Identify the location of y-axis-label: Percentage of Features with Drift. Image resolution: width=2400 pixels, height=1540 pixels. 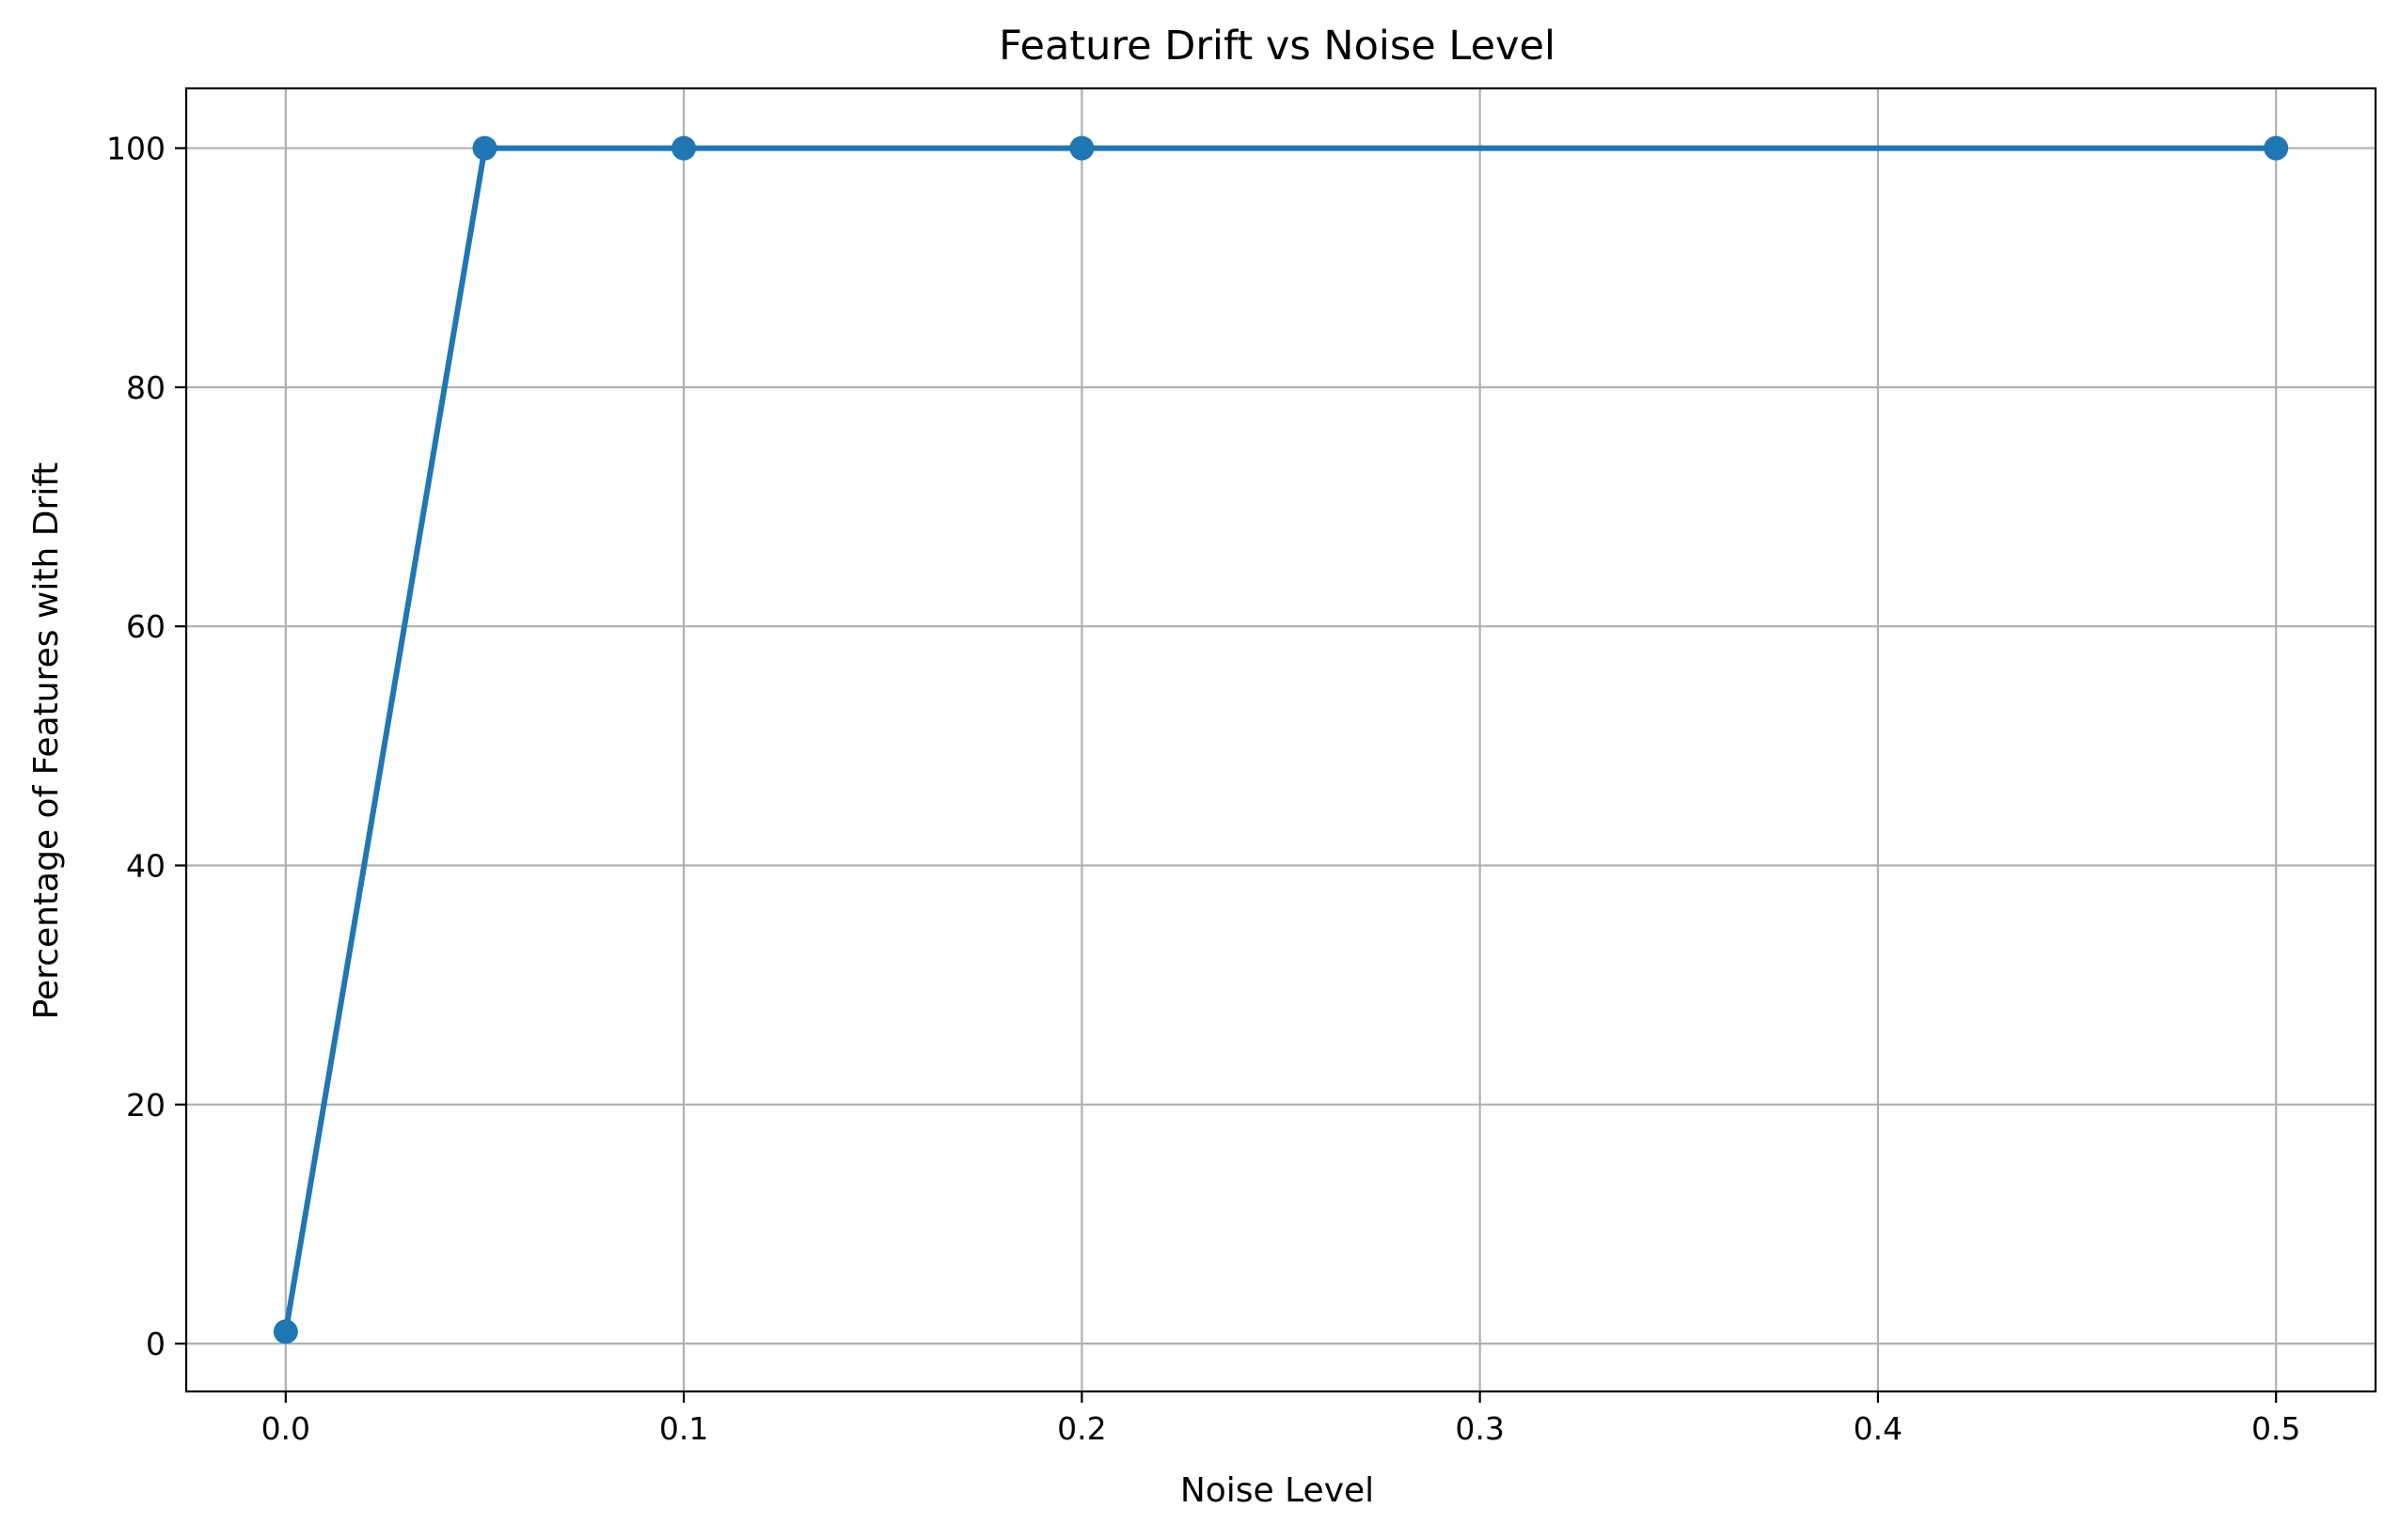
(46, 741).